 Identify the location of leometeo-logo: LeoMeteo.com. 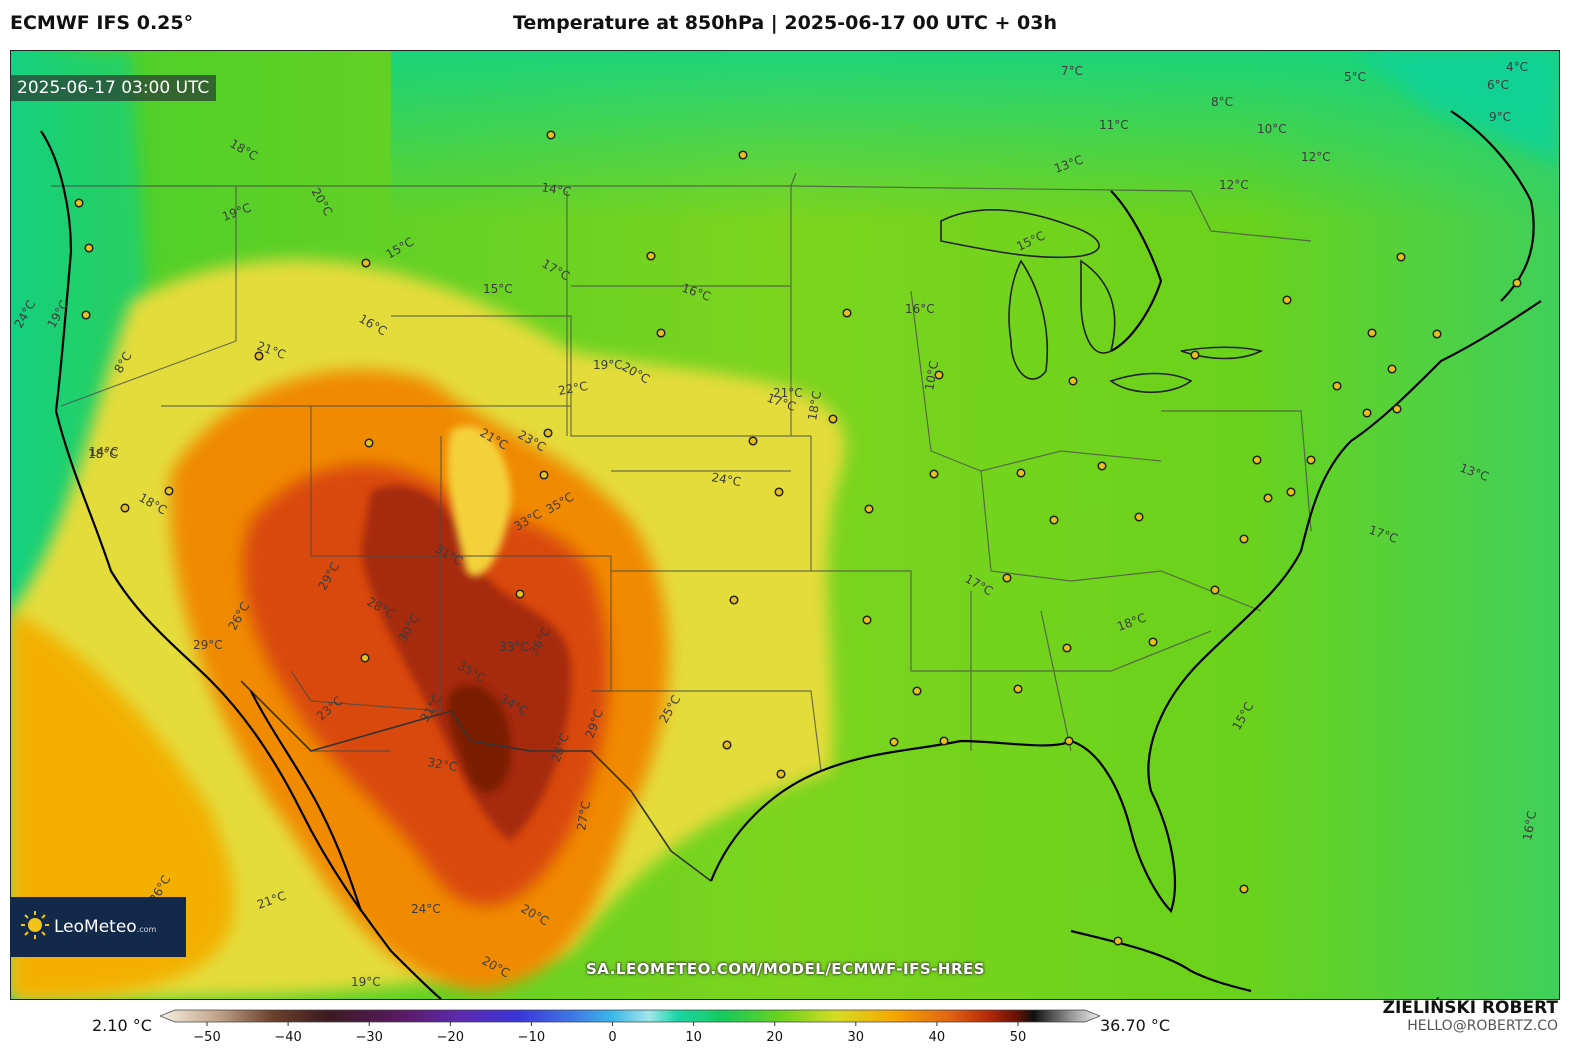
(98, 927).